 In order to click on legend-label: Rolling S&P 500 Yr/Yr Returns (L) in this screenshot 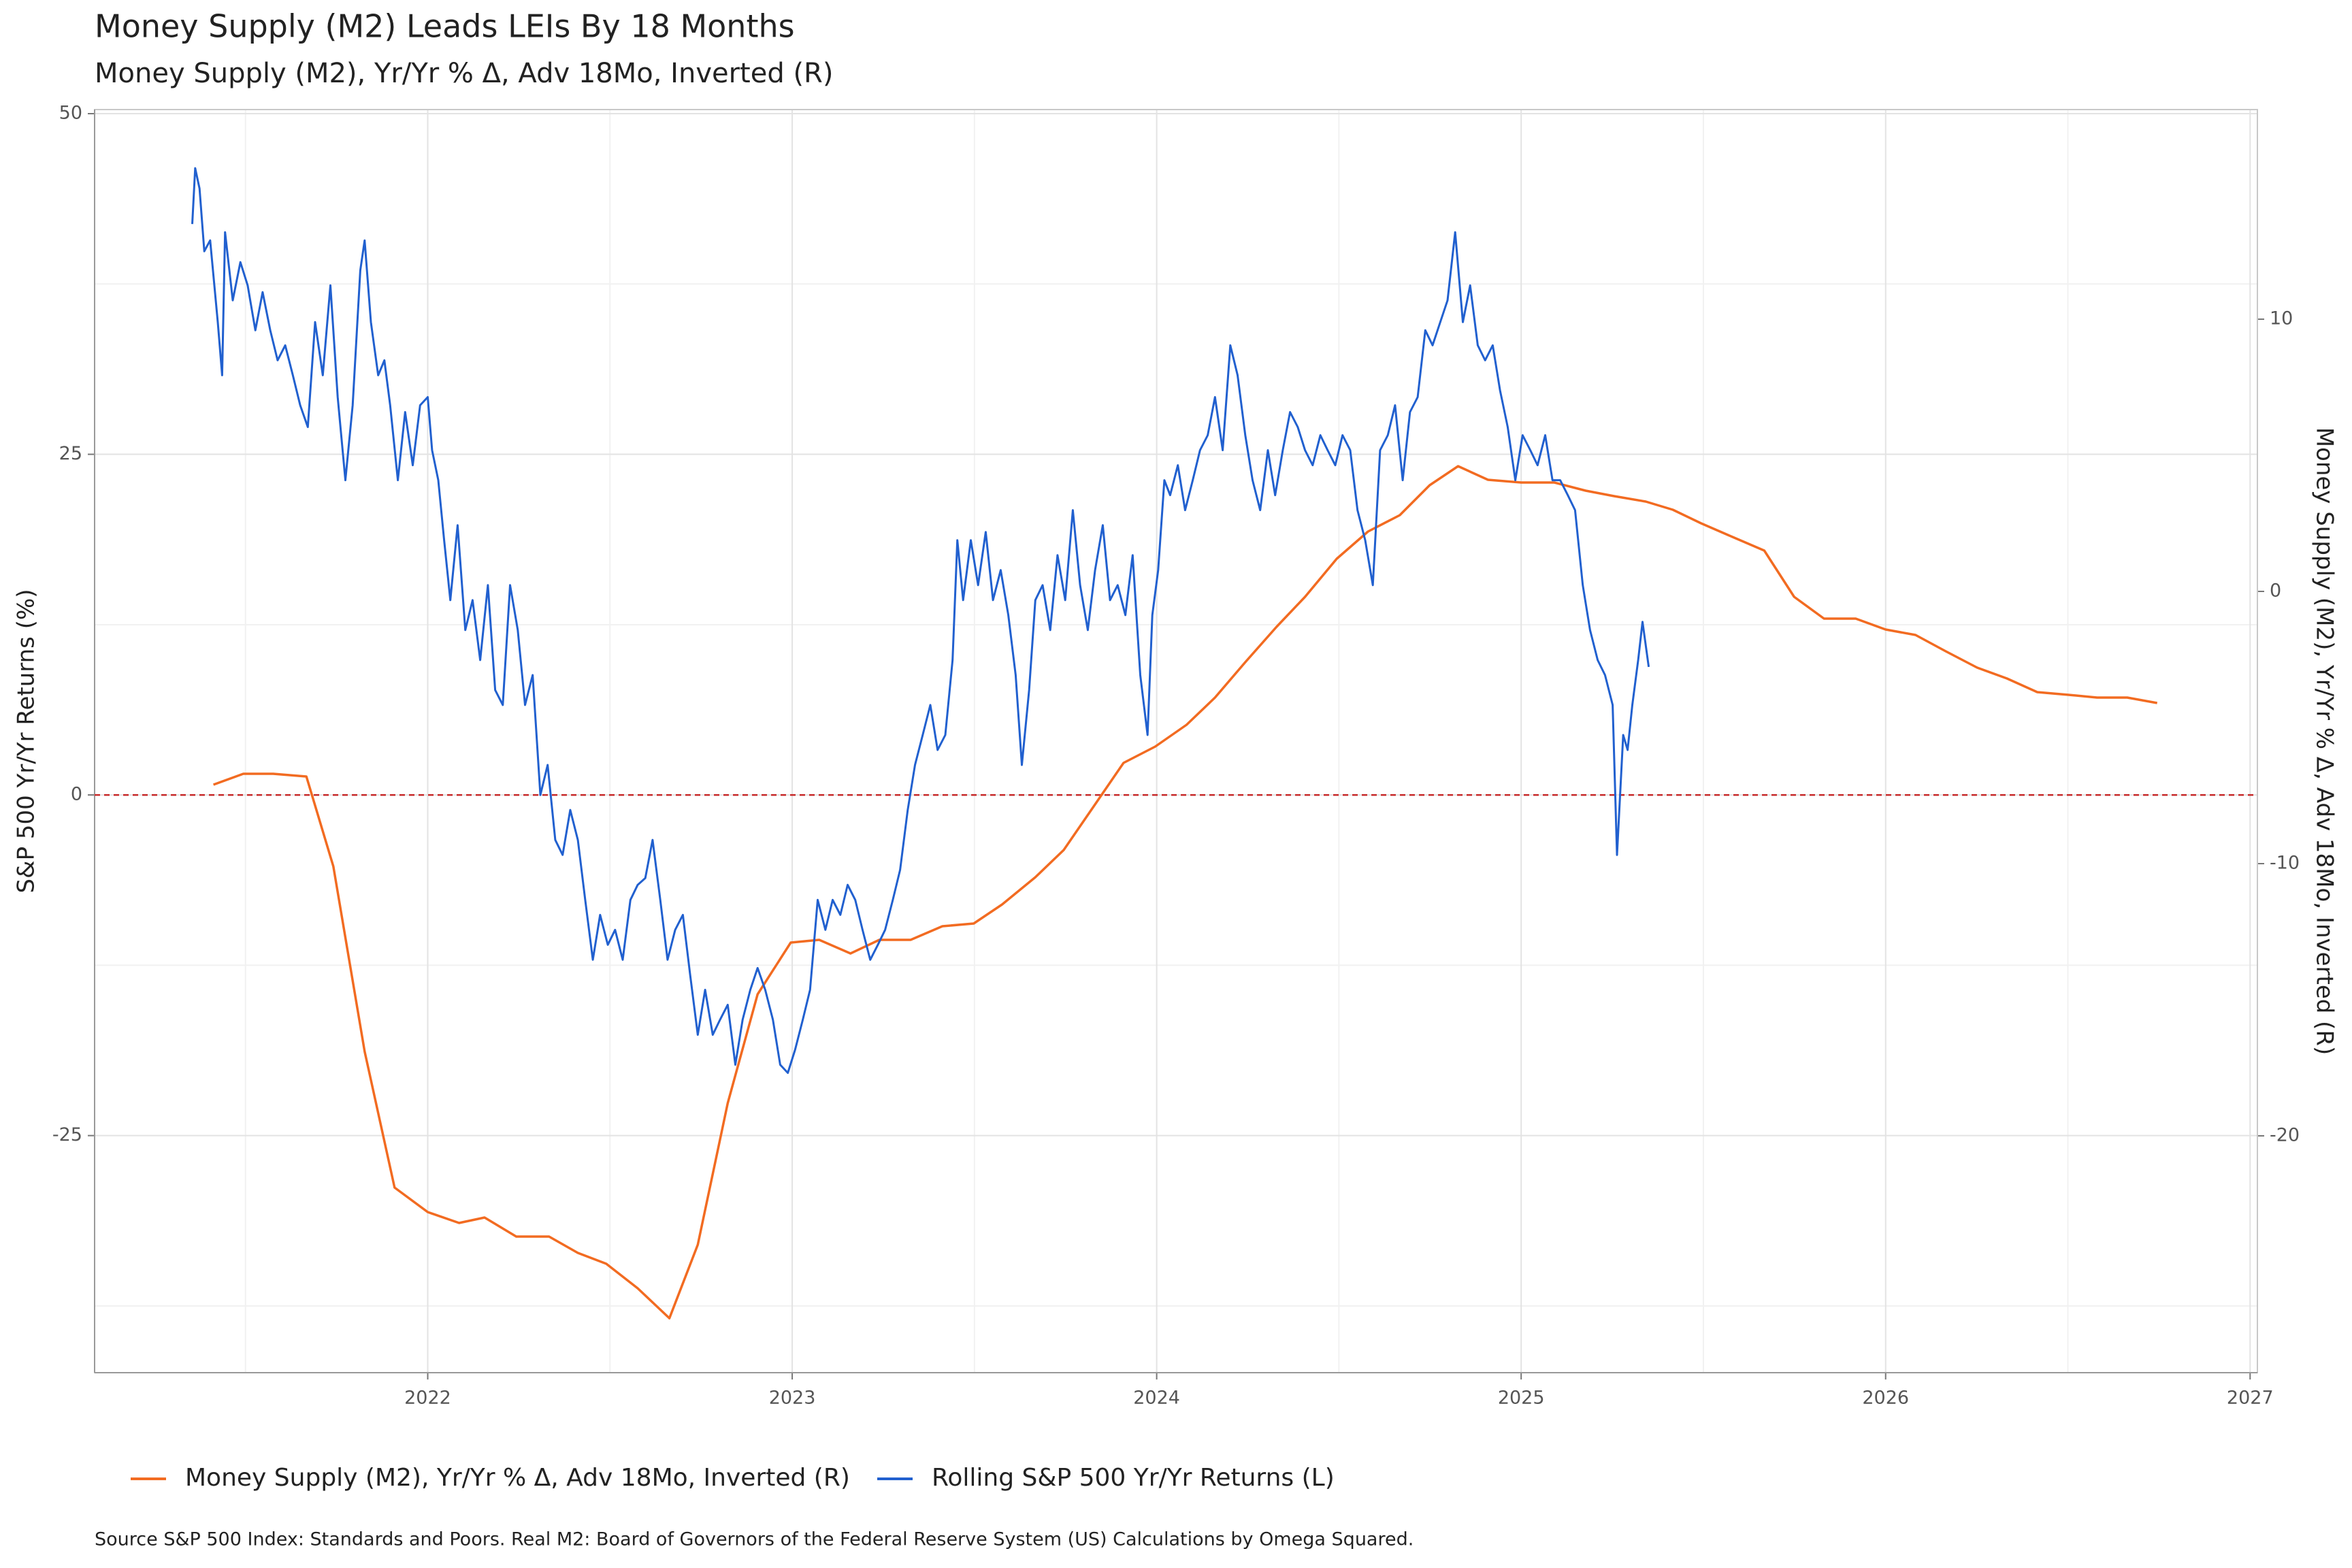, I will do `click(1133, 1478)`.